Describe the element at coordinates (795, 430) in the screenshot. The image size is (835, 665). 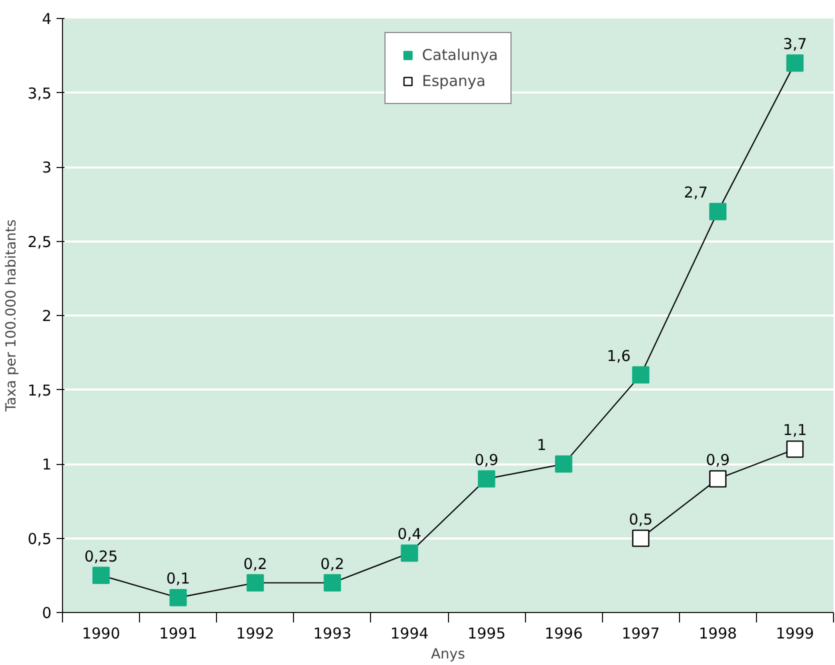
I see `data-label: 1,1` at that location.